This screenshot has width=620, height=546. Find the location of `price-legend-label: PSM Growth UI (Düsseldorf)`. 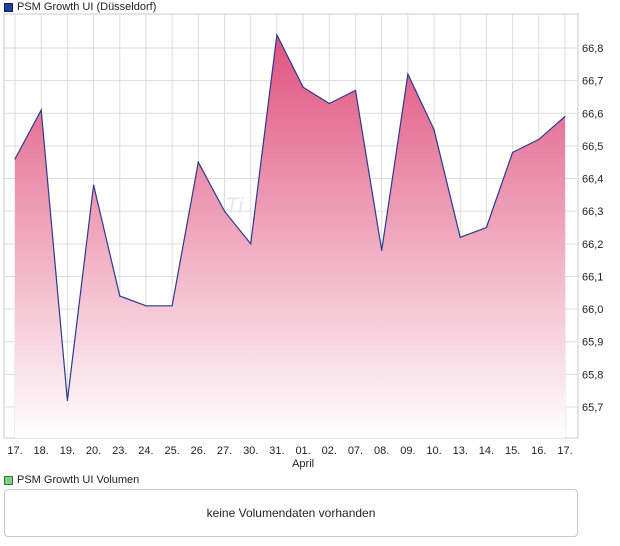

price-legend-label: PSM Growth UI (Düsseldorf) is located at coordinates (87, 7).